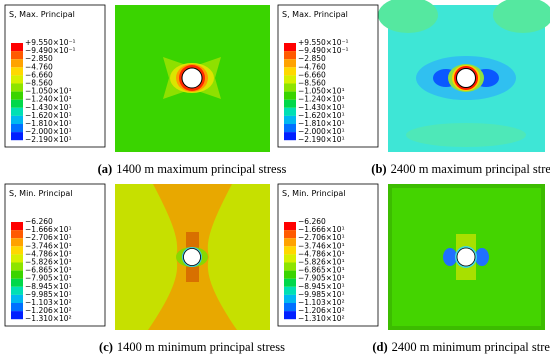 The height and width of the screenshot is (357, 550). I want to click on caption-text: 2400 m minimum principal stress, so click(471, 347).